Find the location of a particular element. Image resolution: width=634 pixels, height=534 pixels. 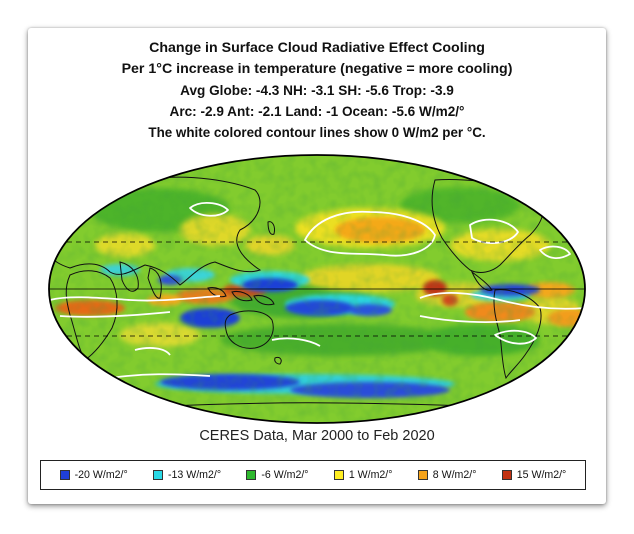

legend-label: -13 W/m2/° is located at coordinates (194, 475).